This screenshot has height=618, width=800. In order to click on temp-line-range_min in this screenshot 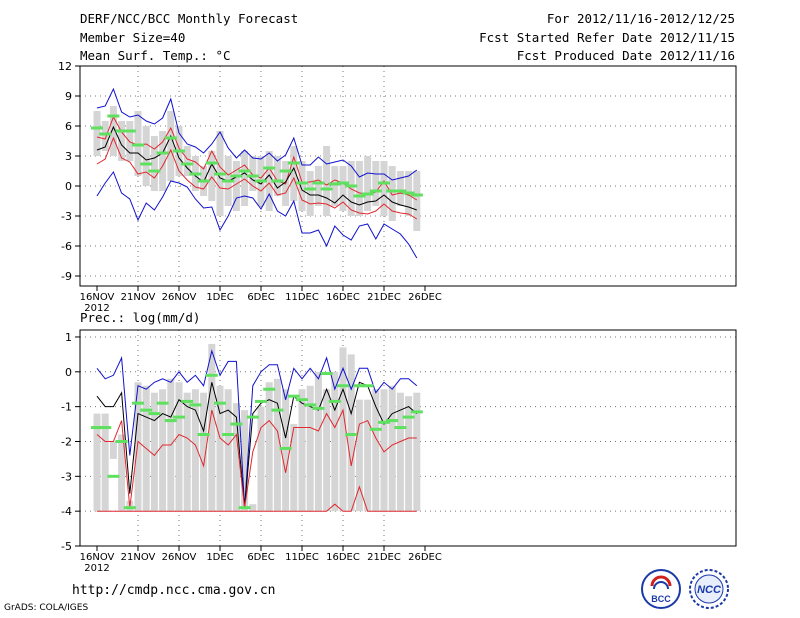, I will do `click(257, 214)`.